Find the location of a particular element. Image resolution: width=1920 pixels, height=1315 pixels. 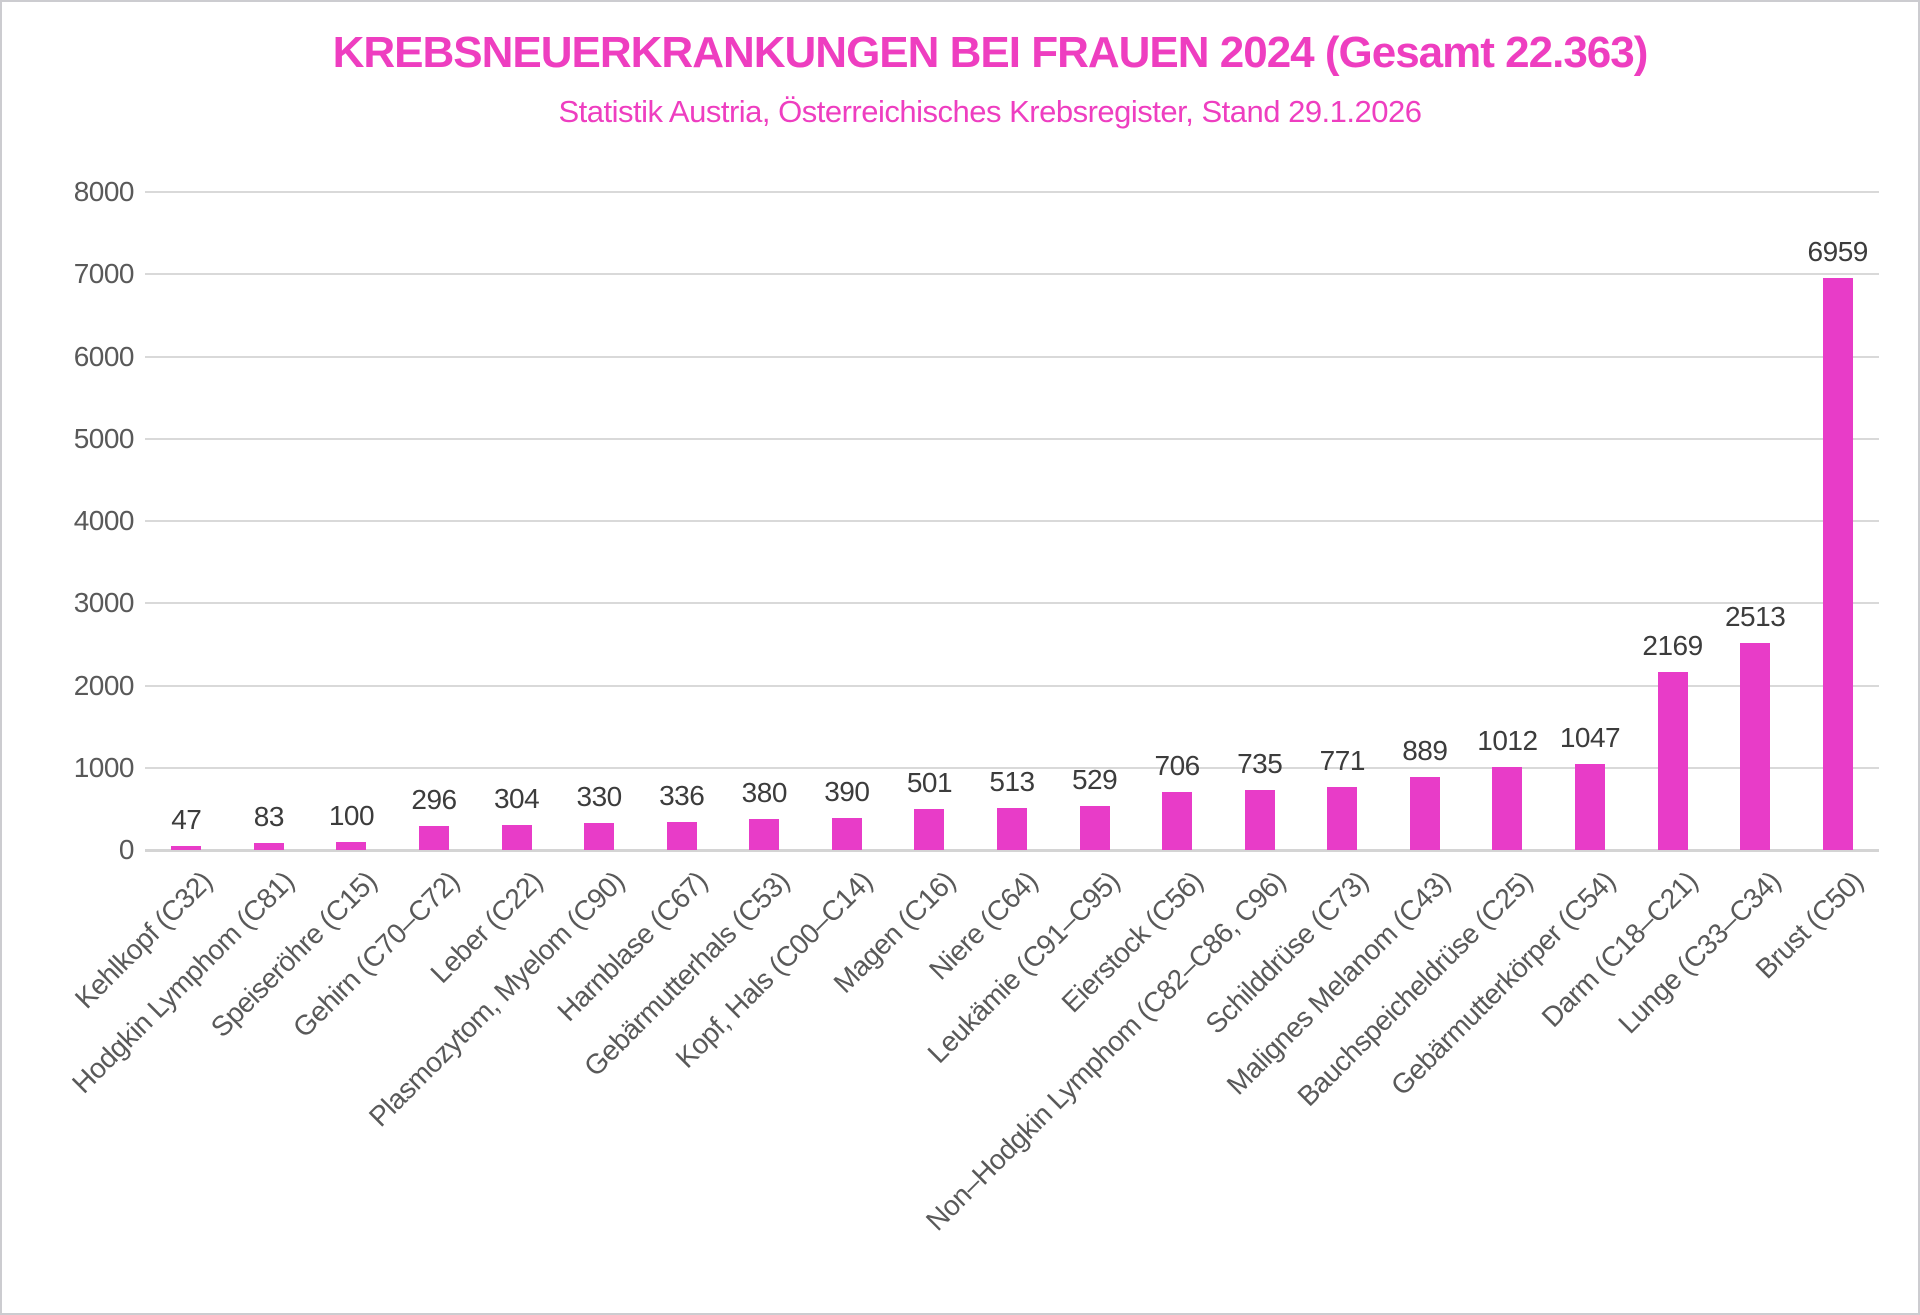

bar-value-label: 6959 is located at coordinates (1838, 251).